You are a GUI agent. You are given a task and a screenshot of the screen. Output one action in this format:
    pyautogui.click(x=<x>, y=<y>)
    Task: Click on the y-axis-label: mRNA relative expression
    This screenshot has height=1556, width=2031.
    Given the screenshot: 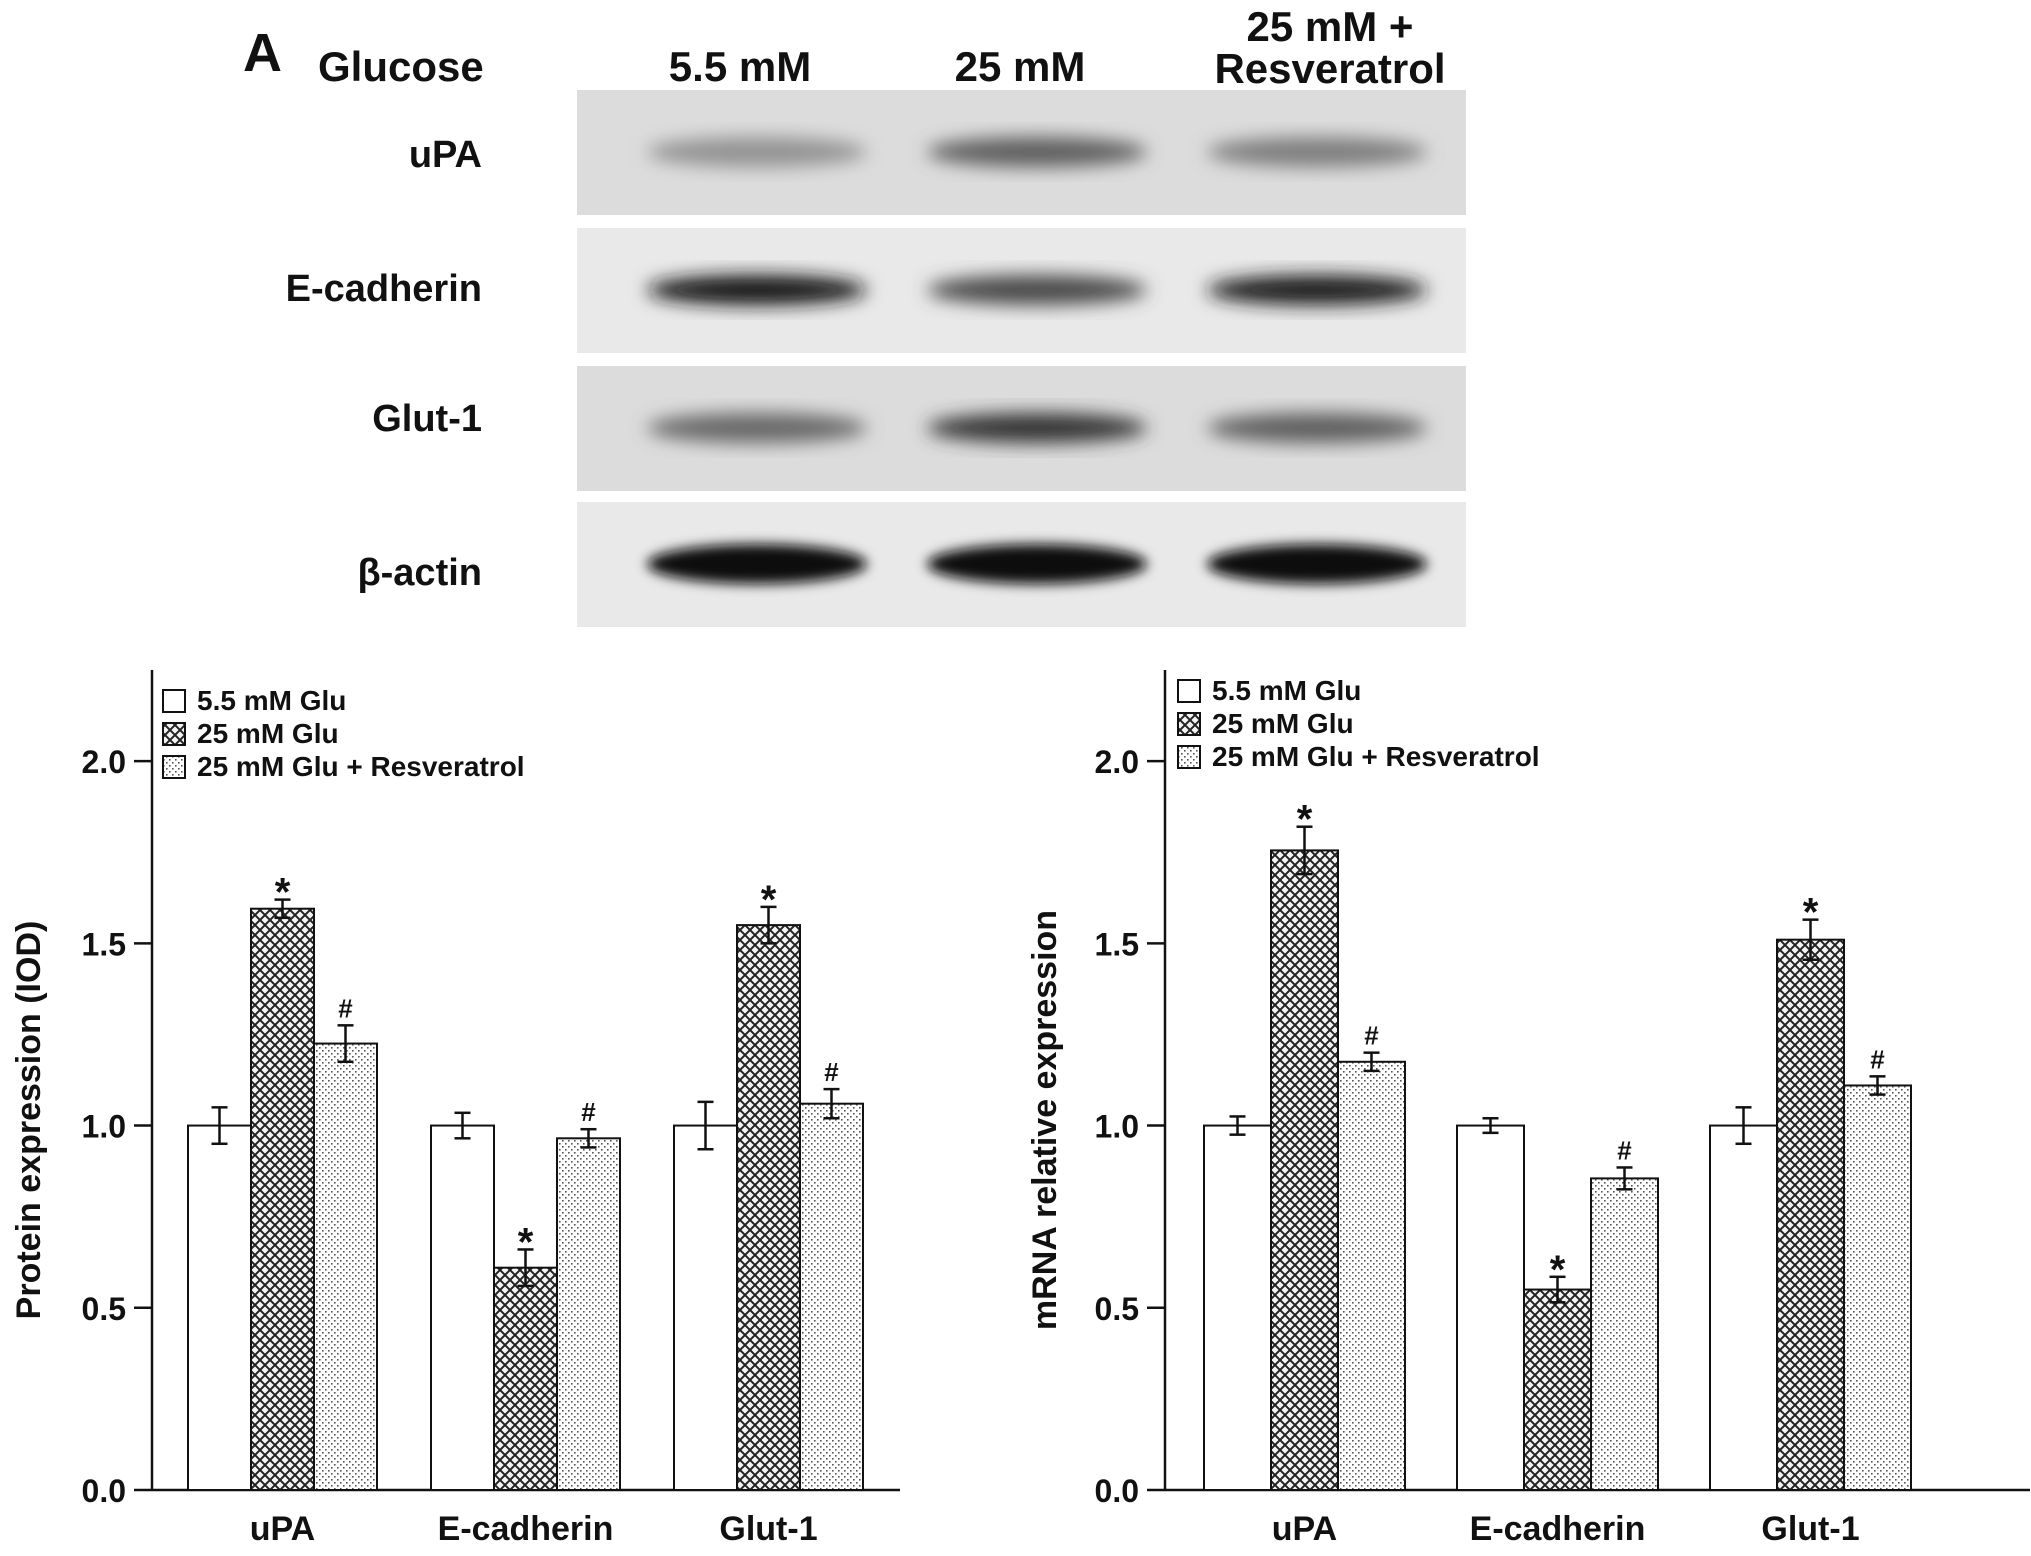 What is the action you would take?
    pyautogui.click(x=1045, y=1120)
    